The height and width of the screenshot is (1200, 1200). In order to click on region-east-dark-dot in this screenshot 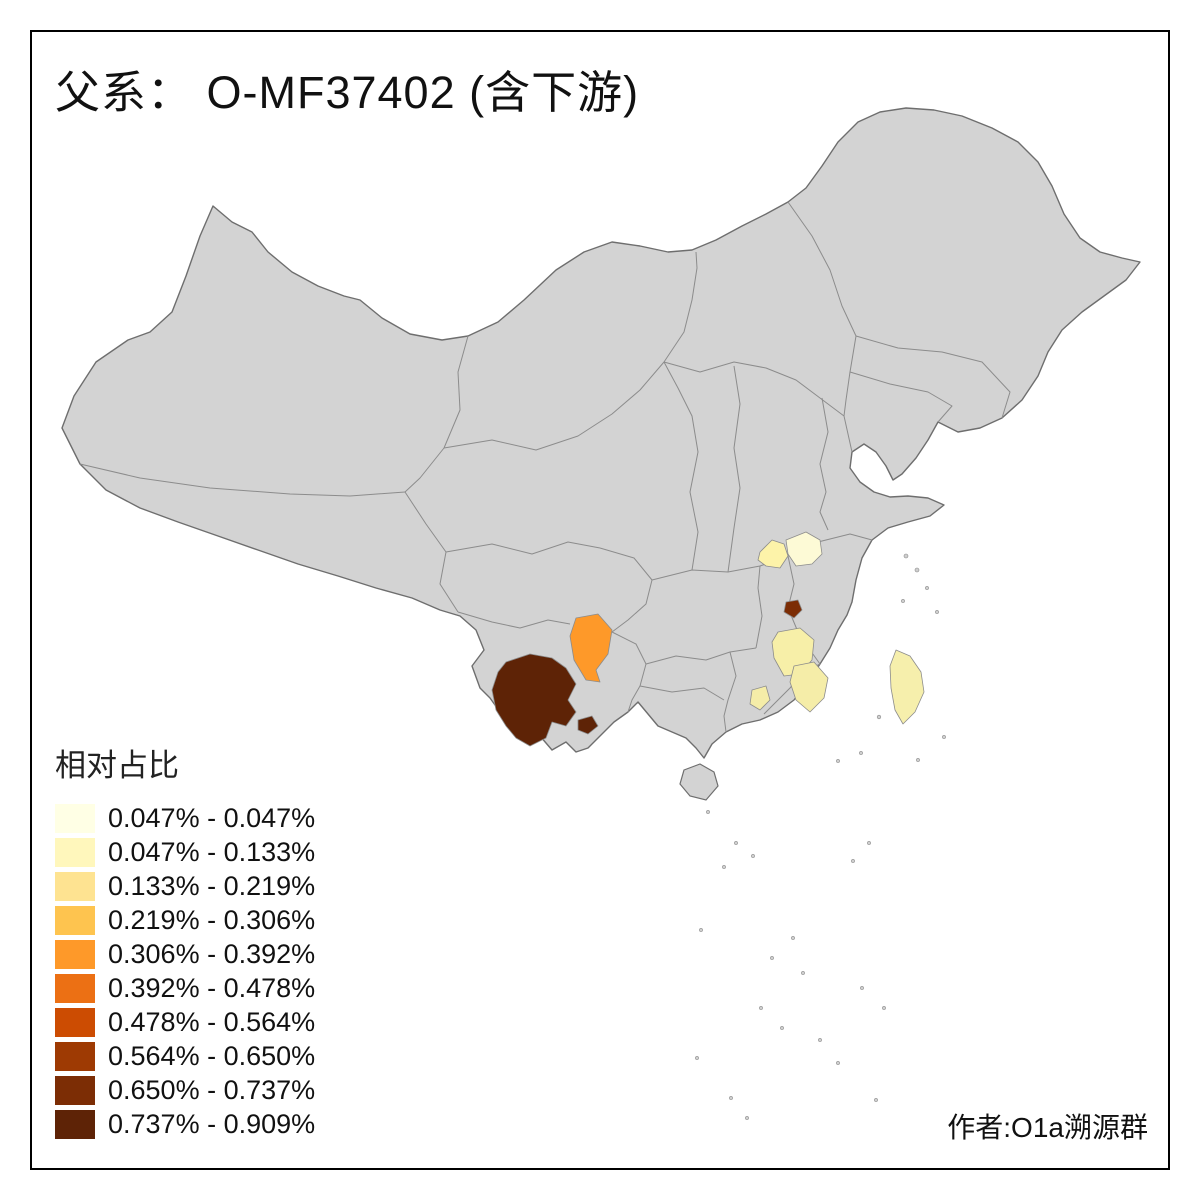, I will do `click(793, 609)`.